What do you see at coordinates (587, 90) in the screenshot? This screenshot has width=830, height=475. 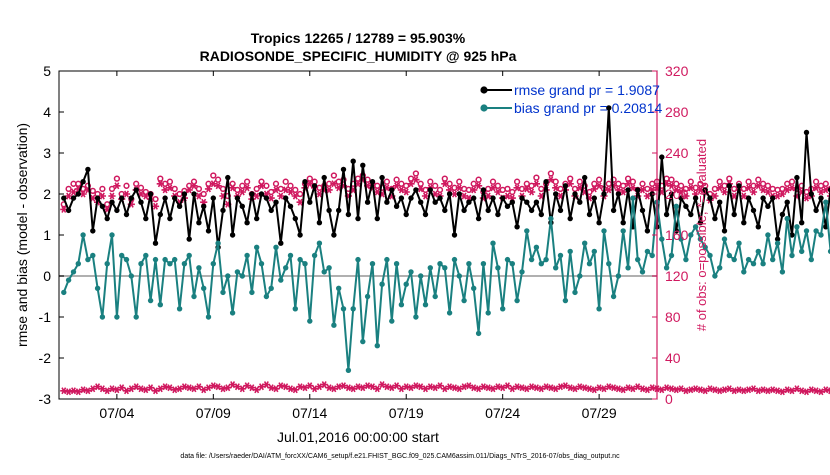 I see `legend-rmse-label: rmse grand pr = 1.9087` at bounding box center [587, 90].